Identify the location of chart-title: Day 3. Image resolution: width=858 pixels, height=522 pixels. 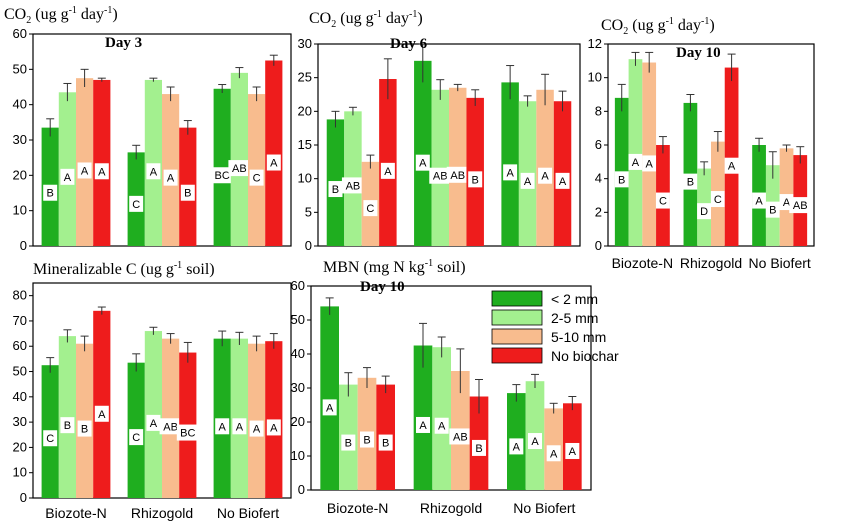
(123, 43).